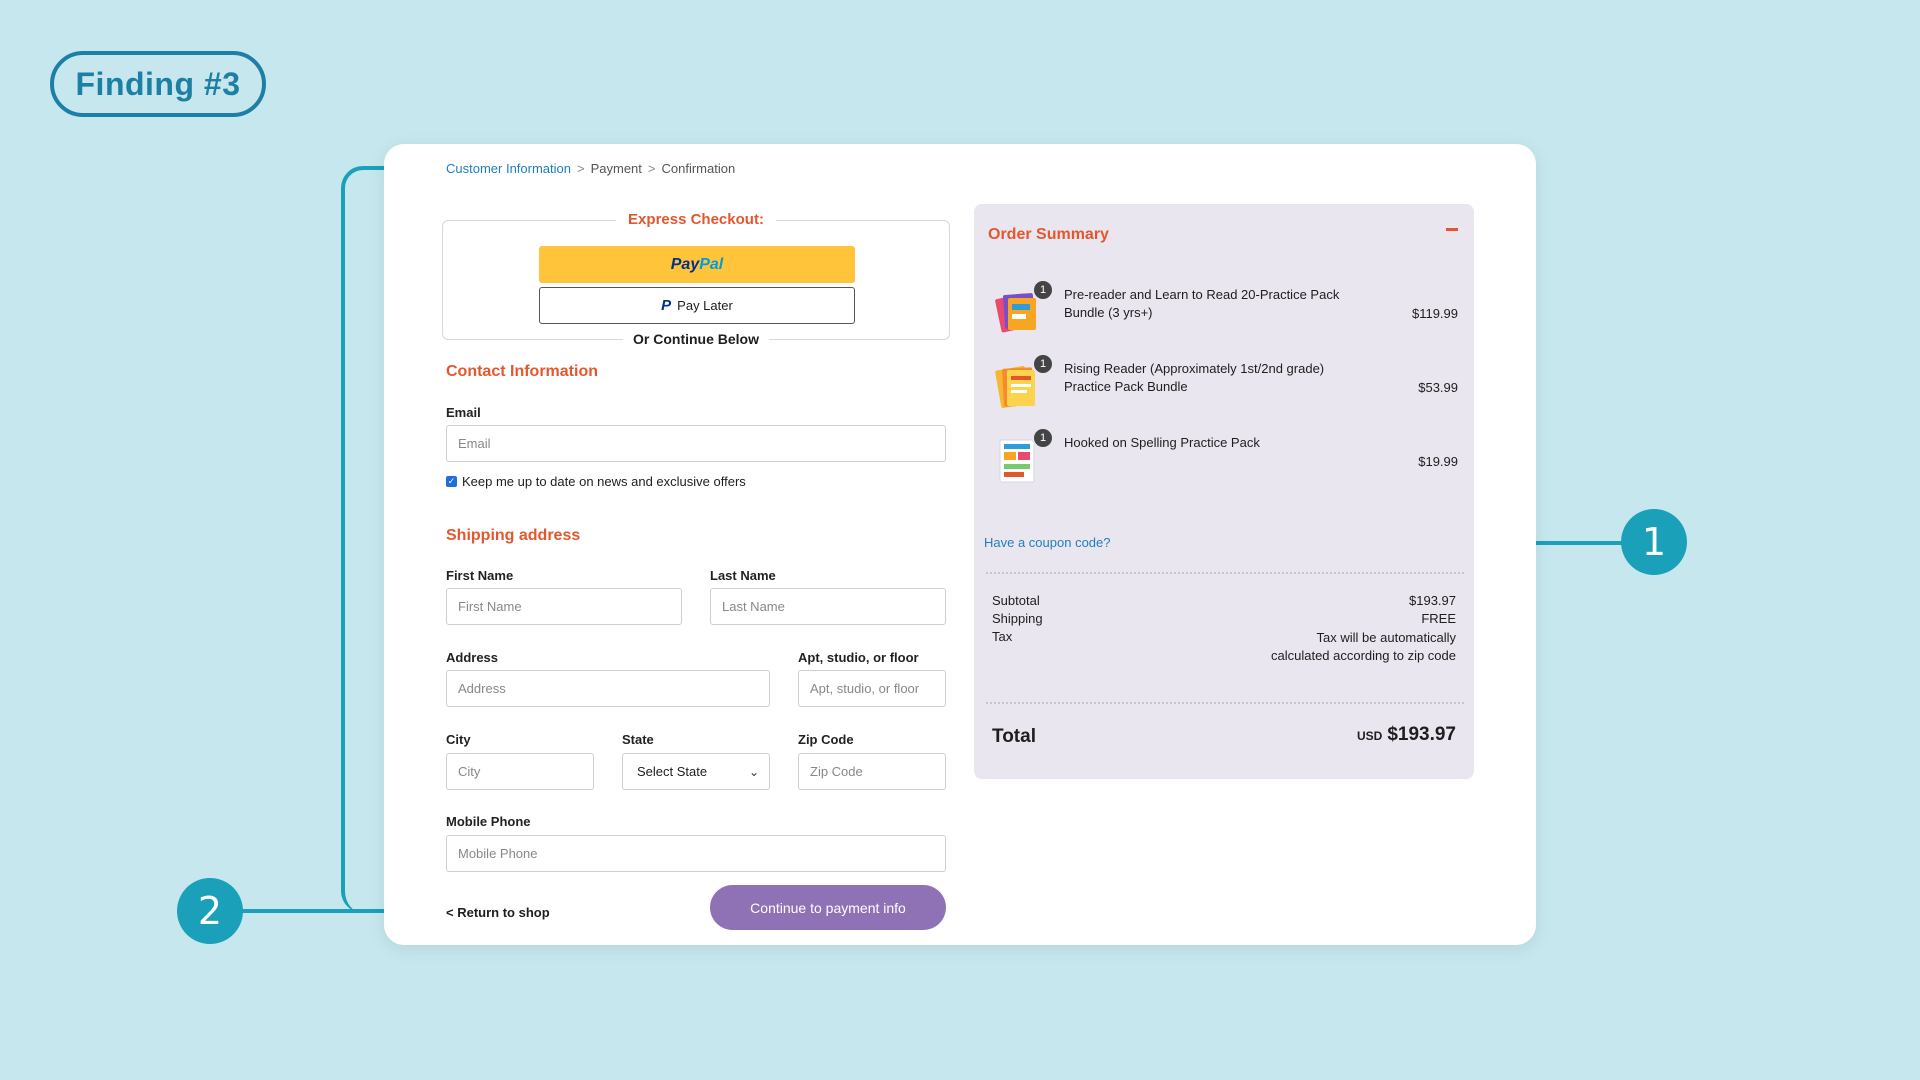 The image size is (1920, 1080). Describe the element at coordinates (522, 371) in the screenshot. I see `contact-information-title: Contact Information` at that location.